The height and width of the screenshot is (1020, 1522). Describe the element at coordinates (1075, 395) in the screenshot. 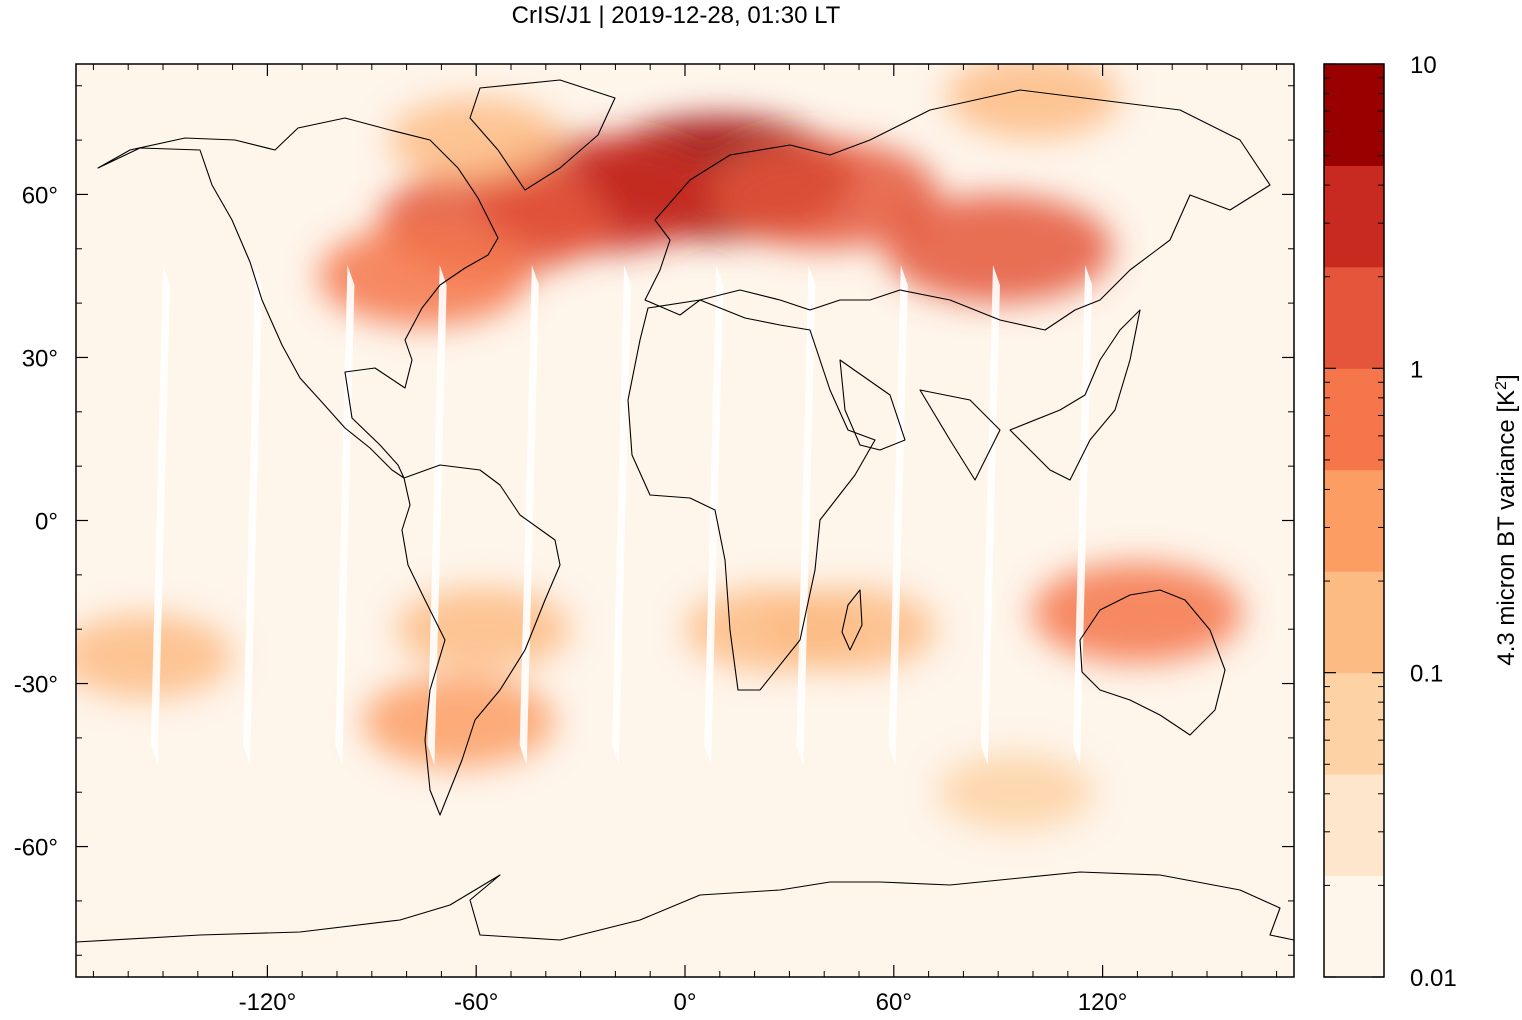

I see `coastline-southeast-asia` at that location.